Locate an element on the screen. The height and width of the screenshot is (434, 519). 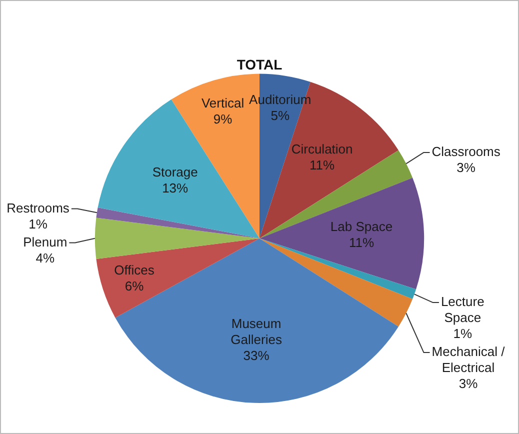
data-label: 13% is located at coordinates (175, 188).